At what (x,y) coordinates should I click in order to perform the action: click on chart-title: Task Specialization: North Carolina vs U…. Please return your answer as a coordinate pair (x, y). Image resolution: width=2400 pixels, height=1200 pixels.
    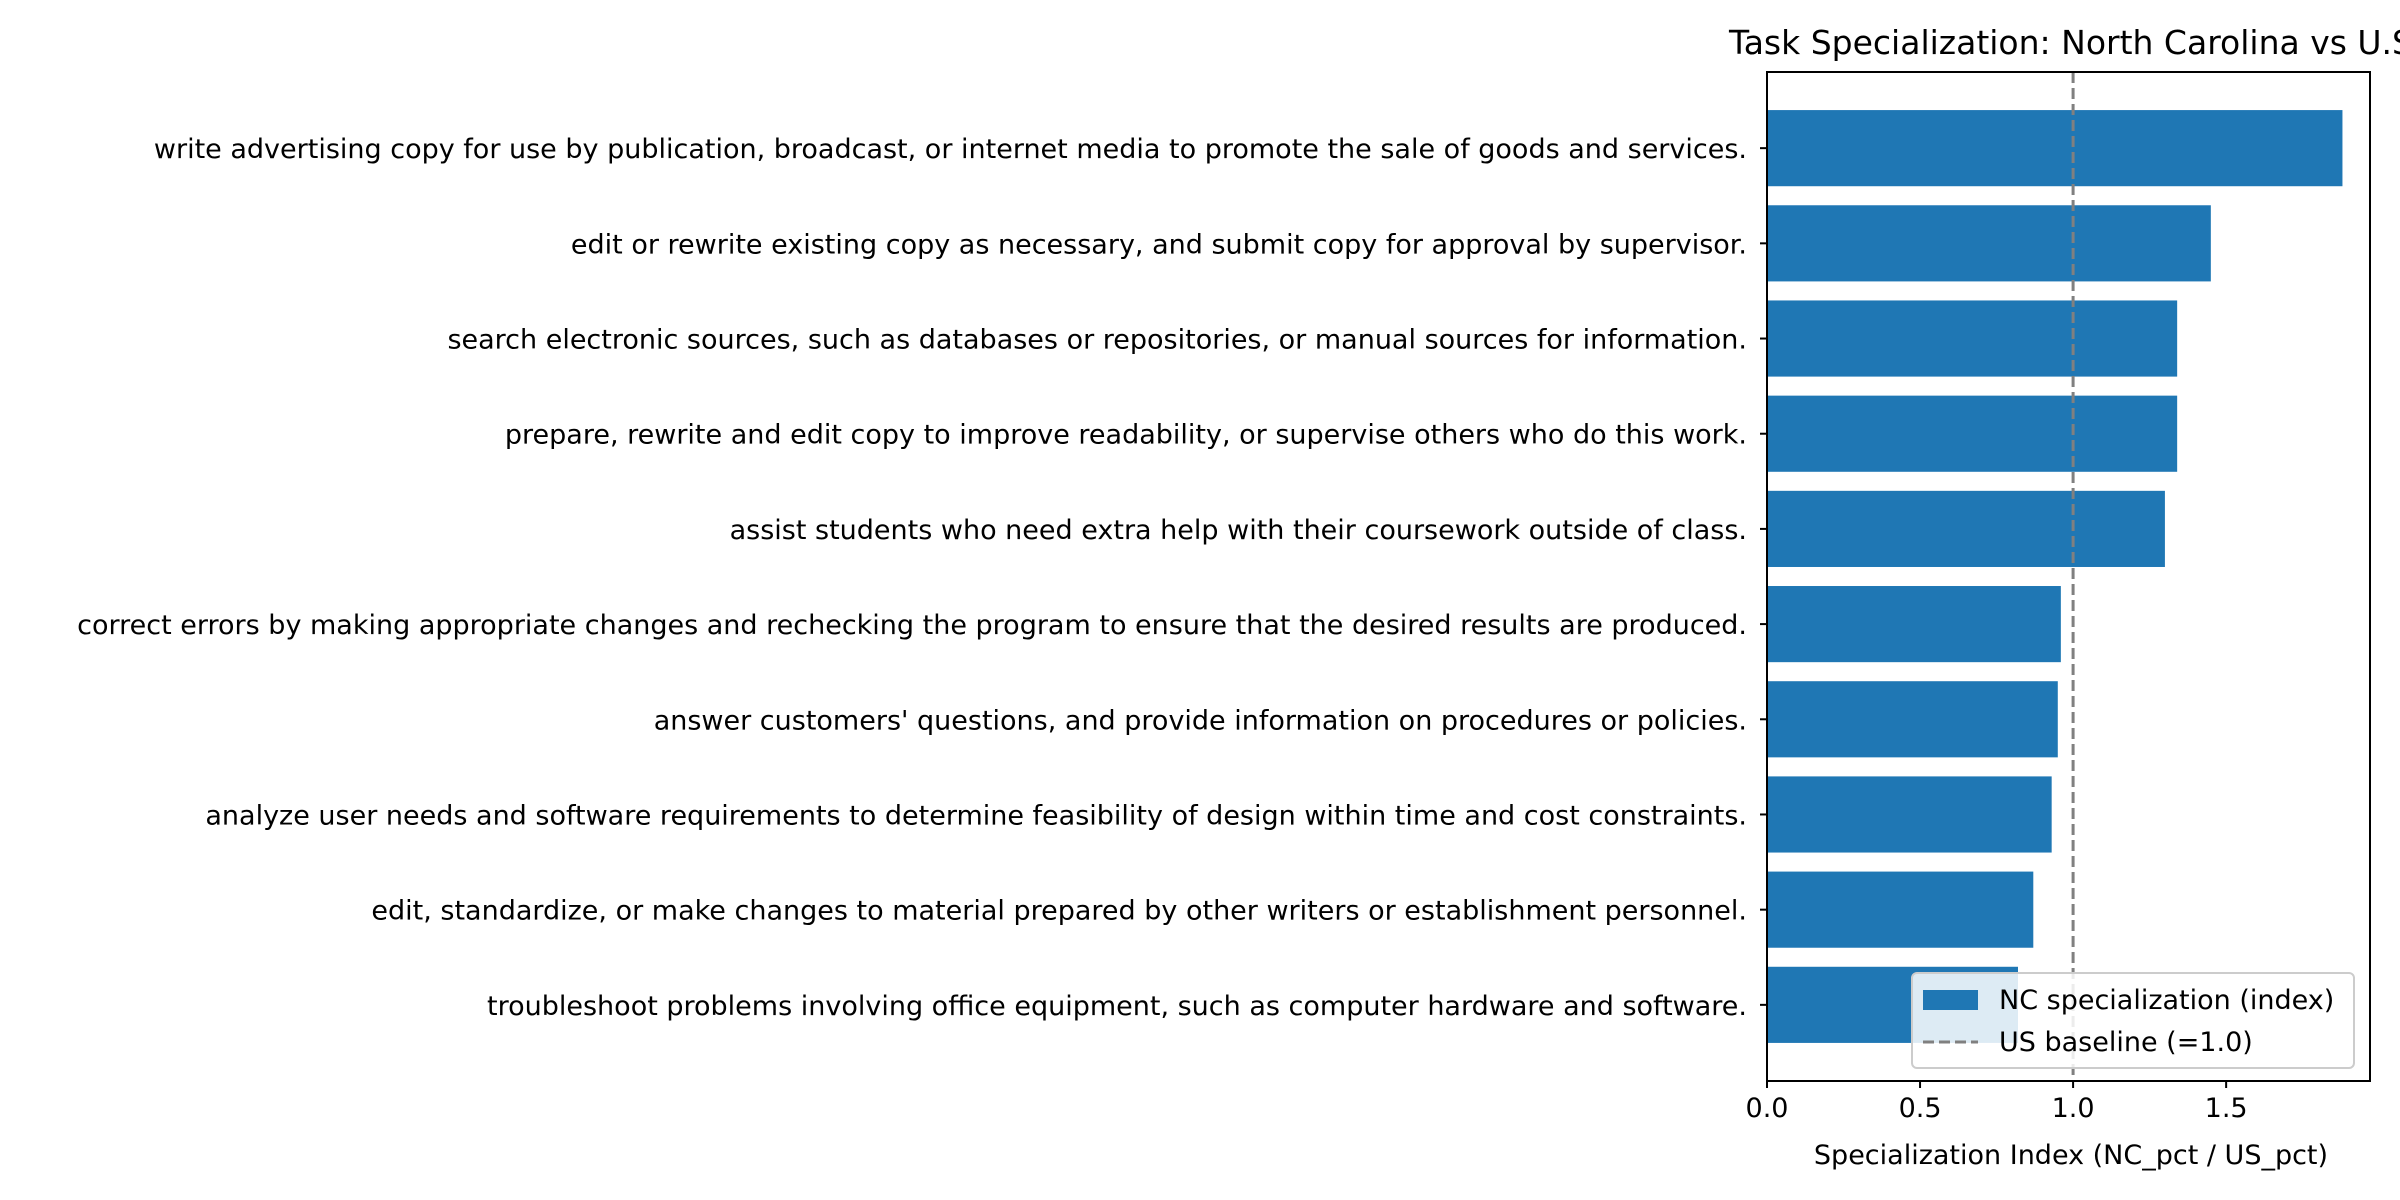
    Looking at the image, I should click on (2064, 42).